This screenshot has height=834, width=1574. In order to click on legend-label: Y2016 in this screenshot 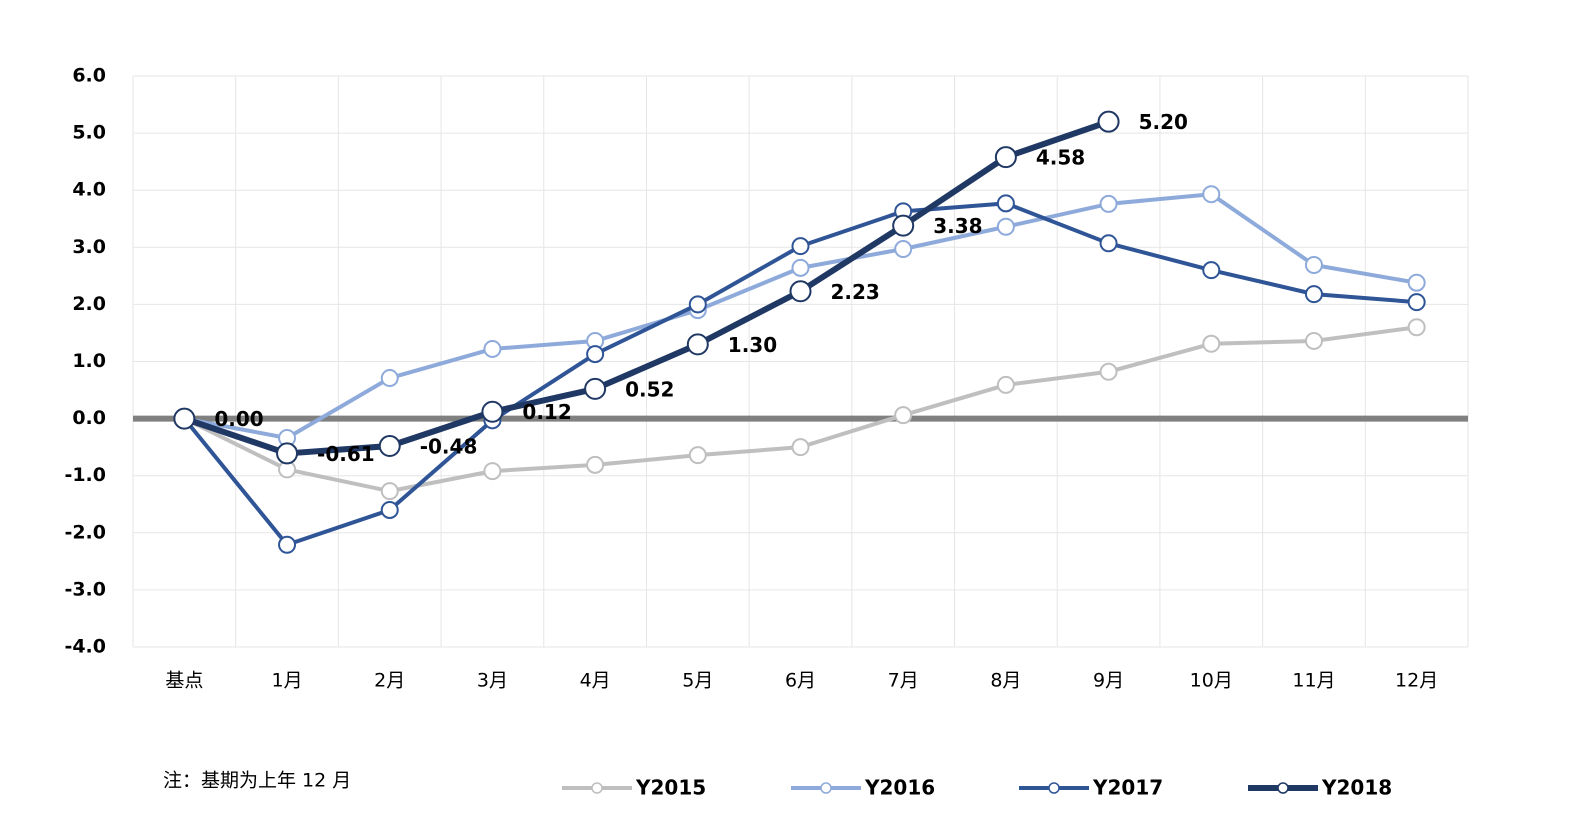, I will do `click(899, 788)`.